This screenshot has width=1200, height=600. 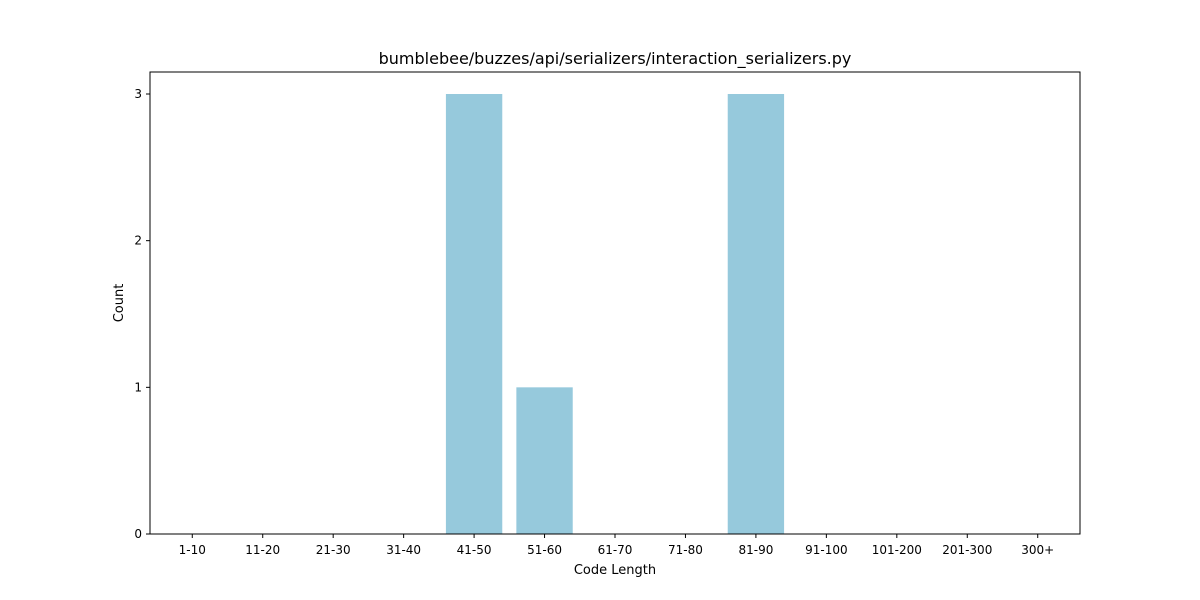 I want to click on x-tick-label: 201-300, so click(x=967, y=550).